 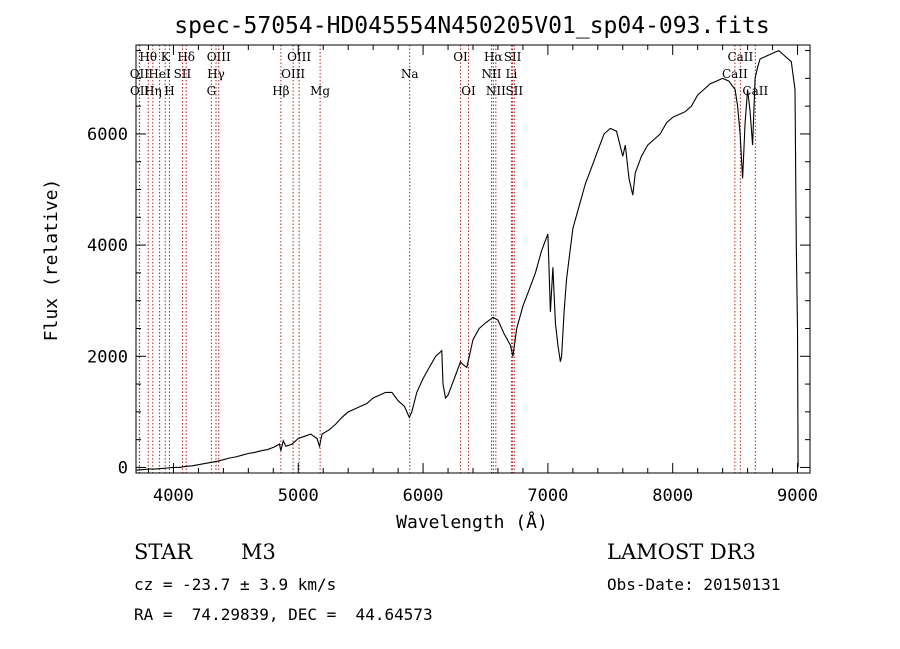 I want to click on y-tick-label: 4000, so click(x=107, y=246).